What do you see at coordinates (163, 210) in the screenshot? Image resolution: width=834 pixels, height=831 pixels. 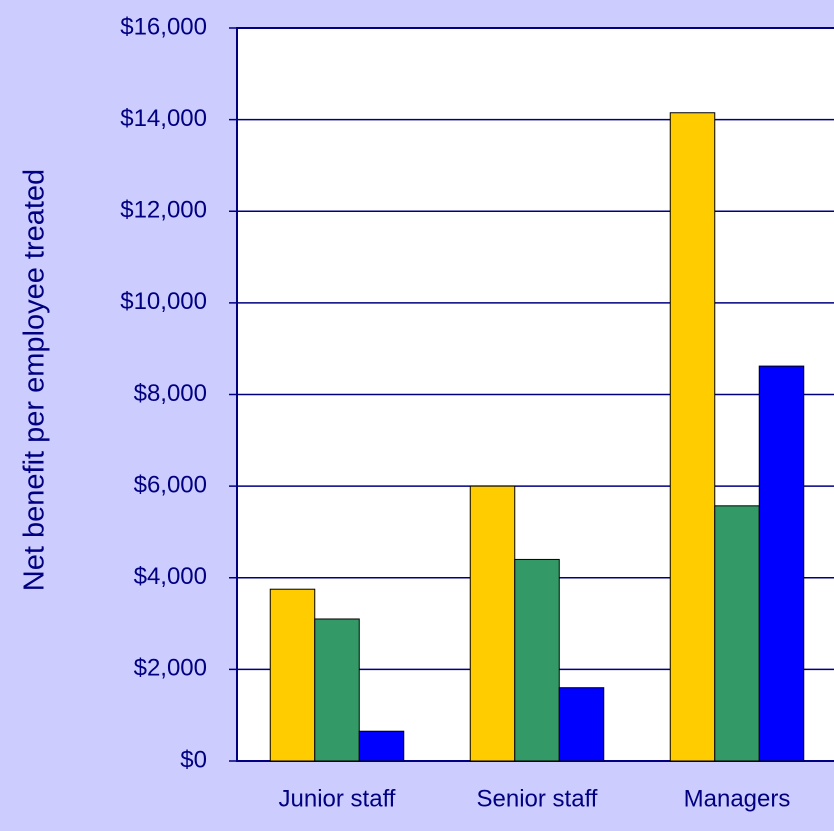 I see `y-tick-label: $12,000` at bounding box center [163, 210].